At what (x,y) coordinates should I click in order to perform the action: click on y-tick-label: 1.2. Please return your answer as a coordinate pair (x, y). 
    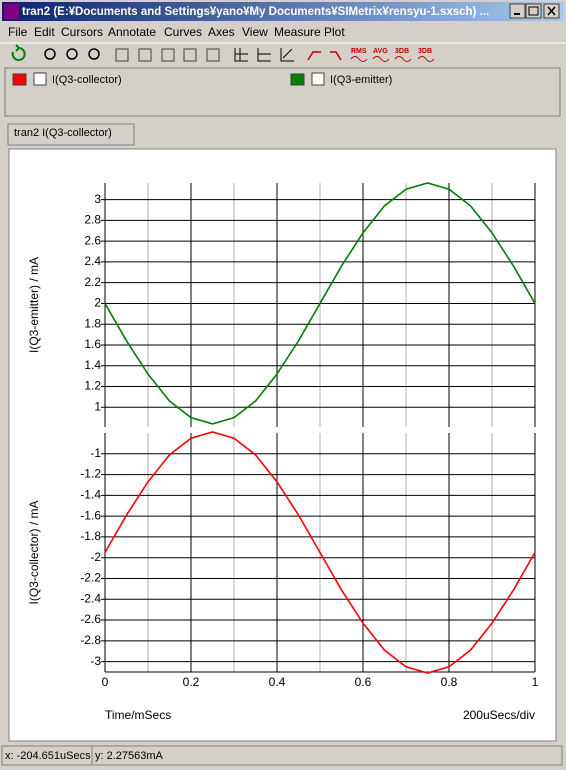
    Looking at the image, I should click on (92, 386).